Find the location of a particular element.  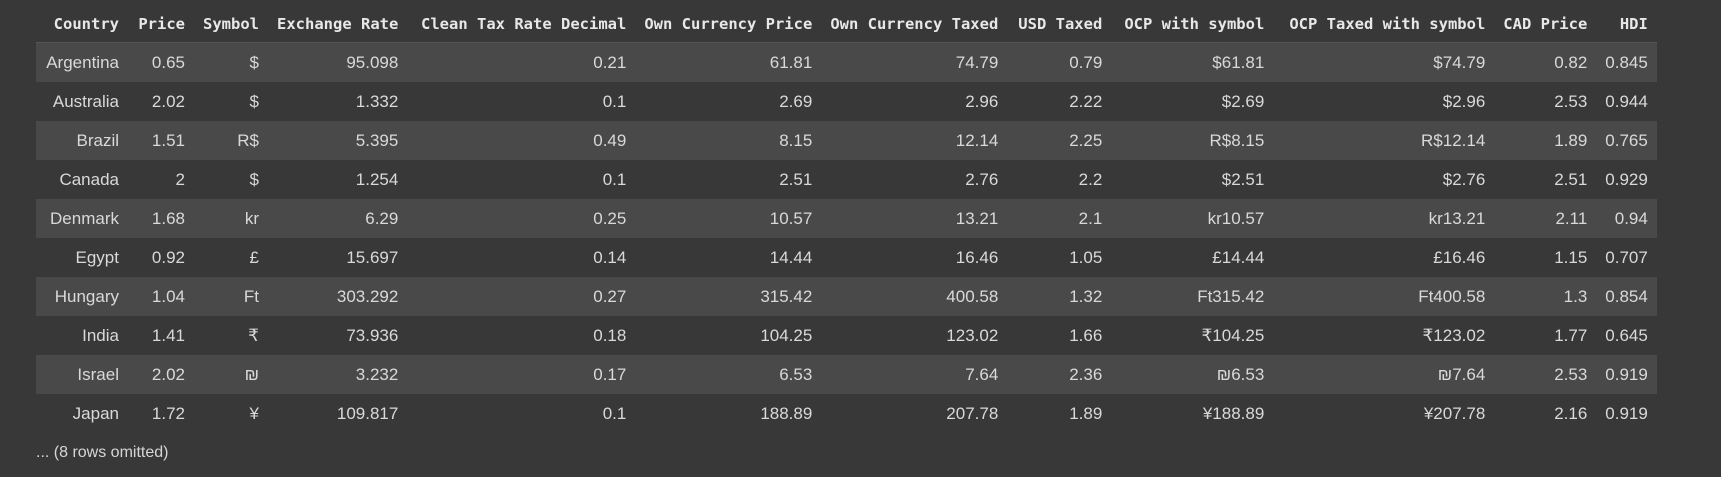

cell-hdi: 0.854 is located at coordinates (1626, 296).